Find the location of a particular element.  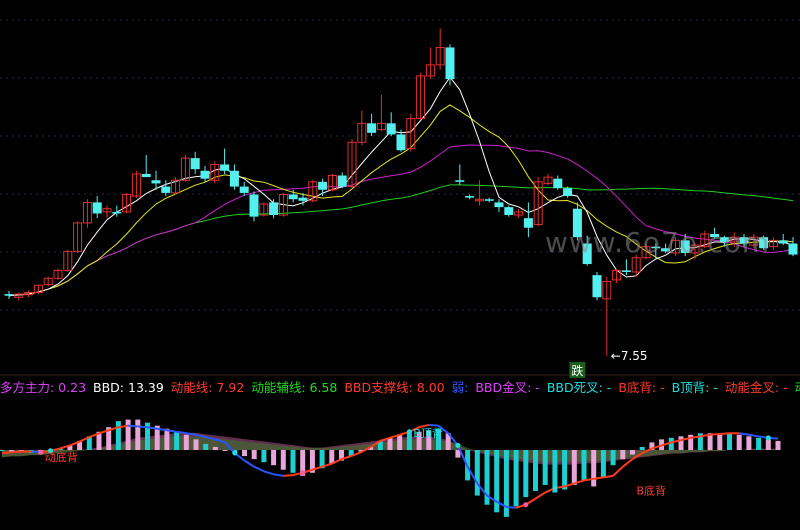

signal-badge-bg is located at coordinates (577, 370).